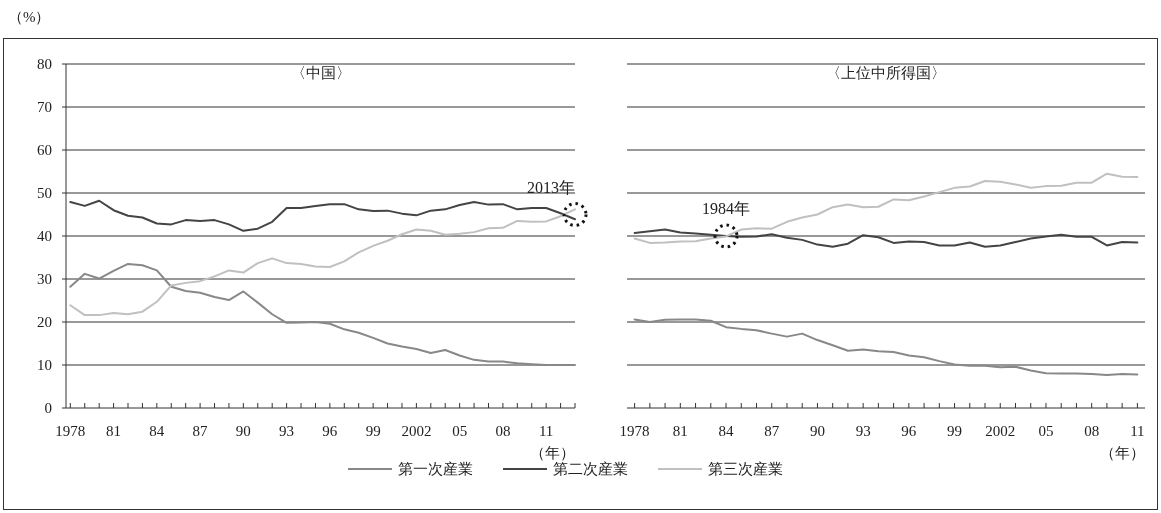  What do you see at coordinates (726, 208) in the screenshot?
I see `annotation: 1984年` at bounding box center [726, 208].